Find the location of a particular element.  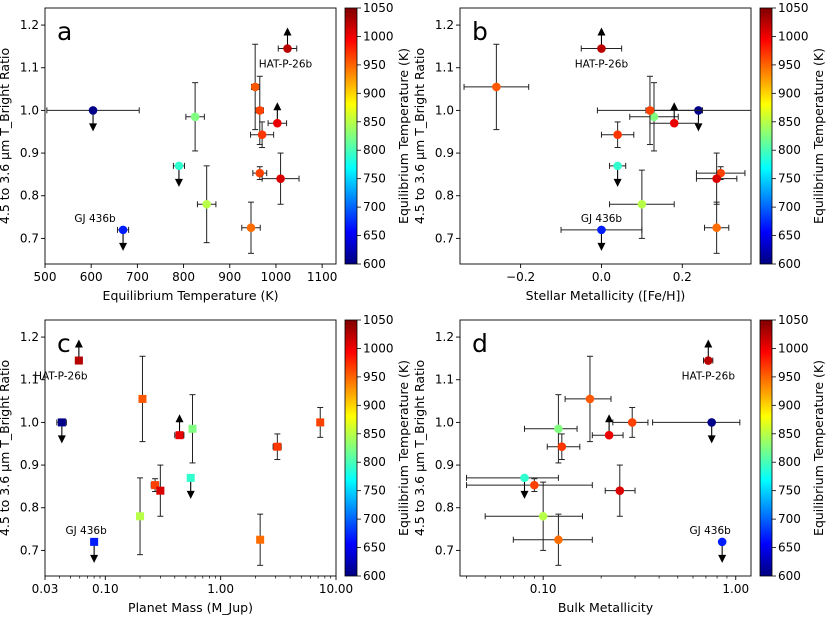

x-tick-label: 700 is located at coordinates (137, 277).